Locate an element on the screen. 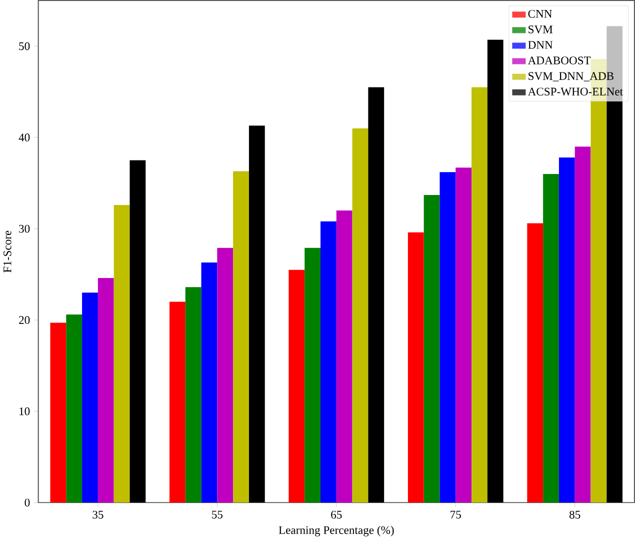  y-tick-label: 0 is located at coordinates (27, 502).